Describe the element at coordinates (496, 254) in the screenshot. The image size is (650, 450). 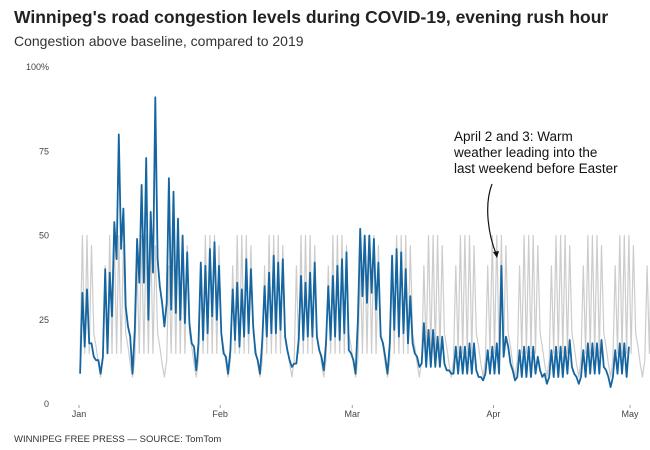
I see `arrowhead-icon` at that location.